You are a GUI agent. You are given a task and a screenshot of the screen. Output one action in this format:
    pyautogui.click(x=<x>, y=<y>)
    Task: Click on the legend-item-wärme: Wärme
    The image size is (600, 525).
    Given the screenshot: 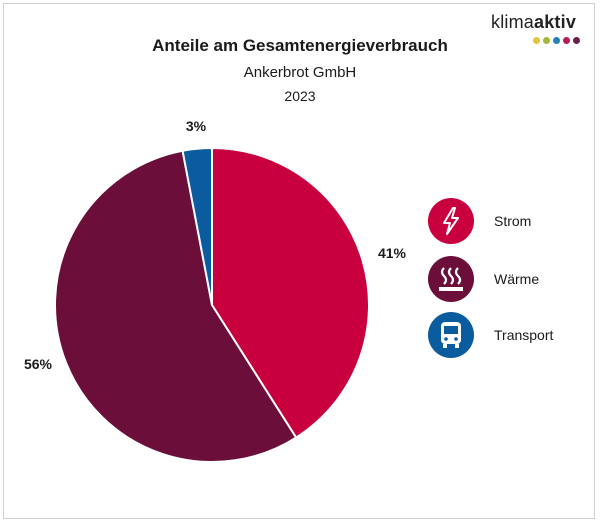 What is the action you would take?
    pyautogui.click(x=483, y=279)
    